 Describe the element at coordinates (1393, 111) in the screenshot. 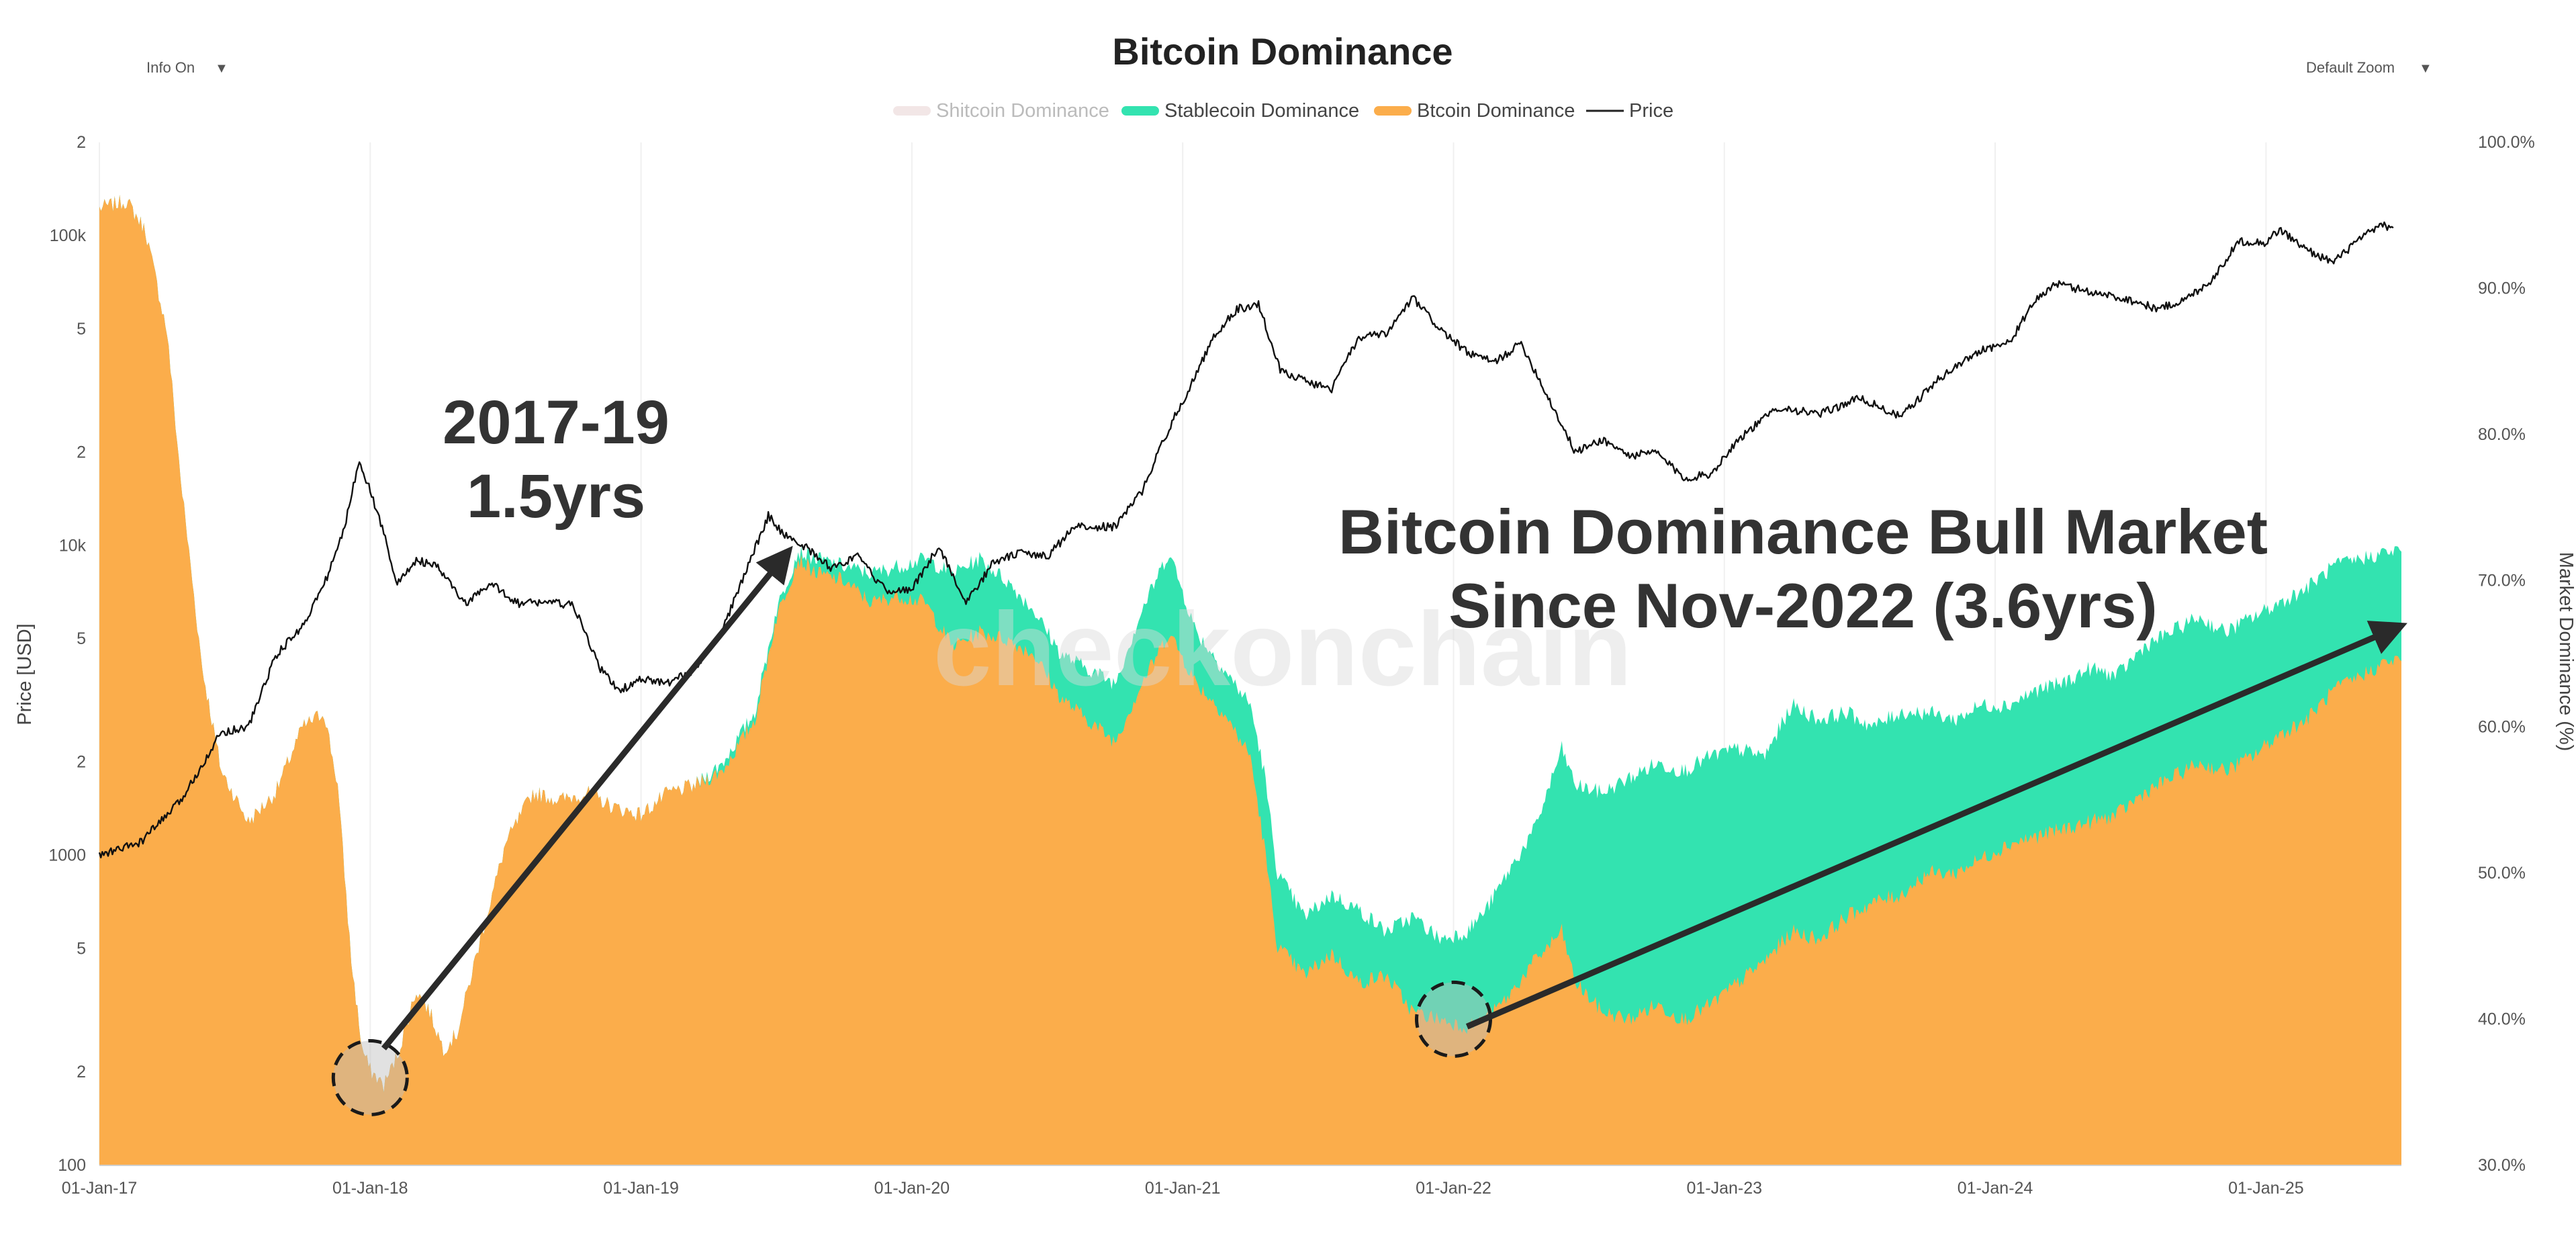

I see `legend-swatch-bitcoin` at that location.